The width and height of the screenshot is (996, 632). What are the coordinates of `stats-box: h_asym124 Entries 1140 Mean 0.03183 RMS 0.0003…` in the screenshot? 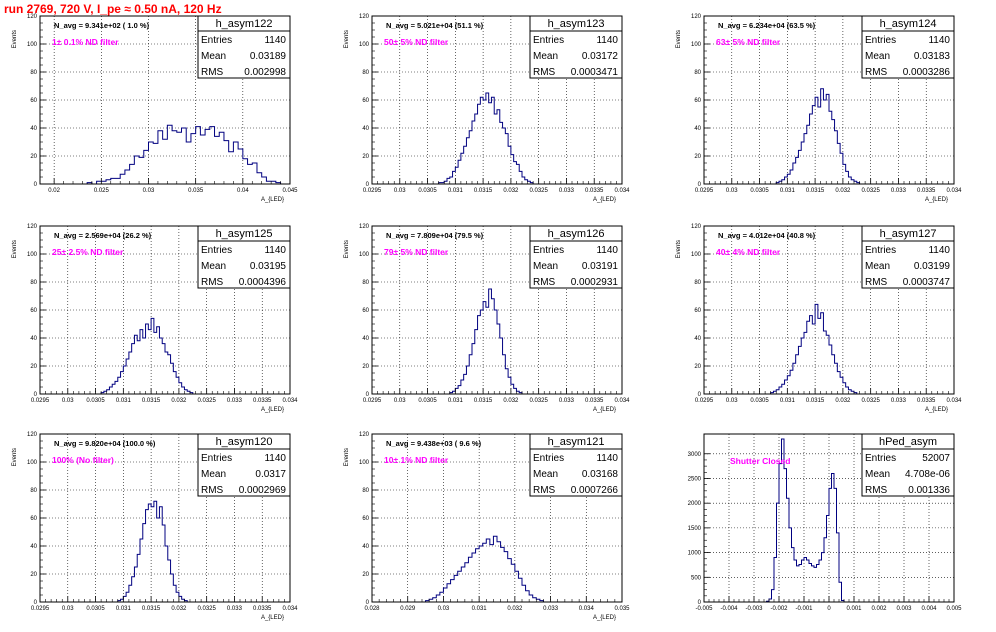 It's located at (908, 47).